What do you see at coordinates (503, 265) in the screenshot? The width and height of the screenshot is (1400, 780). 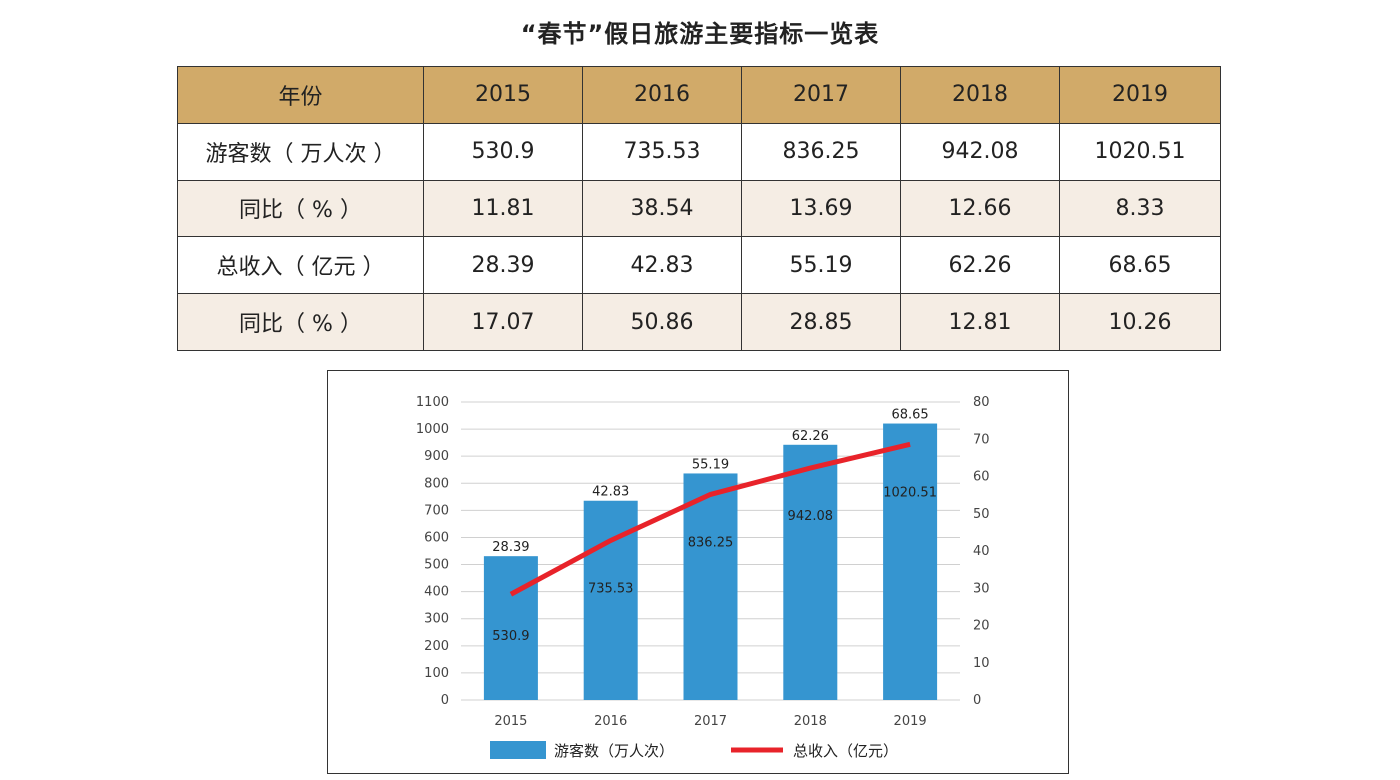 I see `table-cell: 28.39` at bounding box center [503, 265].